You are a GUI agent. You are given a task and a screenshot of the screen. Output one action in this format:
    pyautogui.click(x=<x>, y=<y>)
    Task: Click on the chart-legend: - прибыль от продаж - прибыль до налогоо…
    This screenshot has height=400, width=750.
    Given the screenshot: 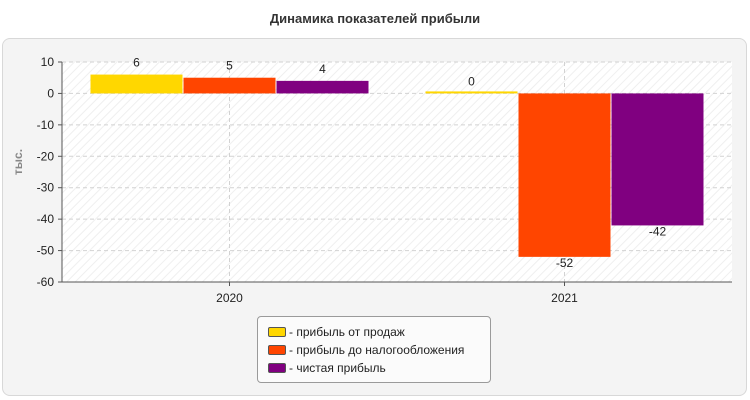 What is the action you would take?
    pyautogui.click(x=374, y=349)
    